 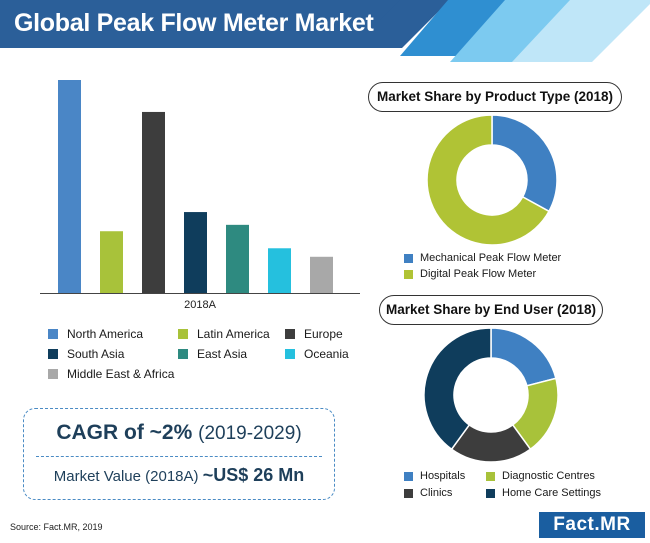 What do you see at coordinates (103, 432) in the screenshot?
I see `cagr-prefix: CAGR of` at bounding box center [103, 432].